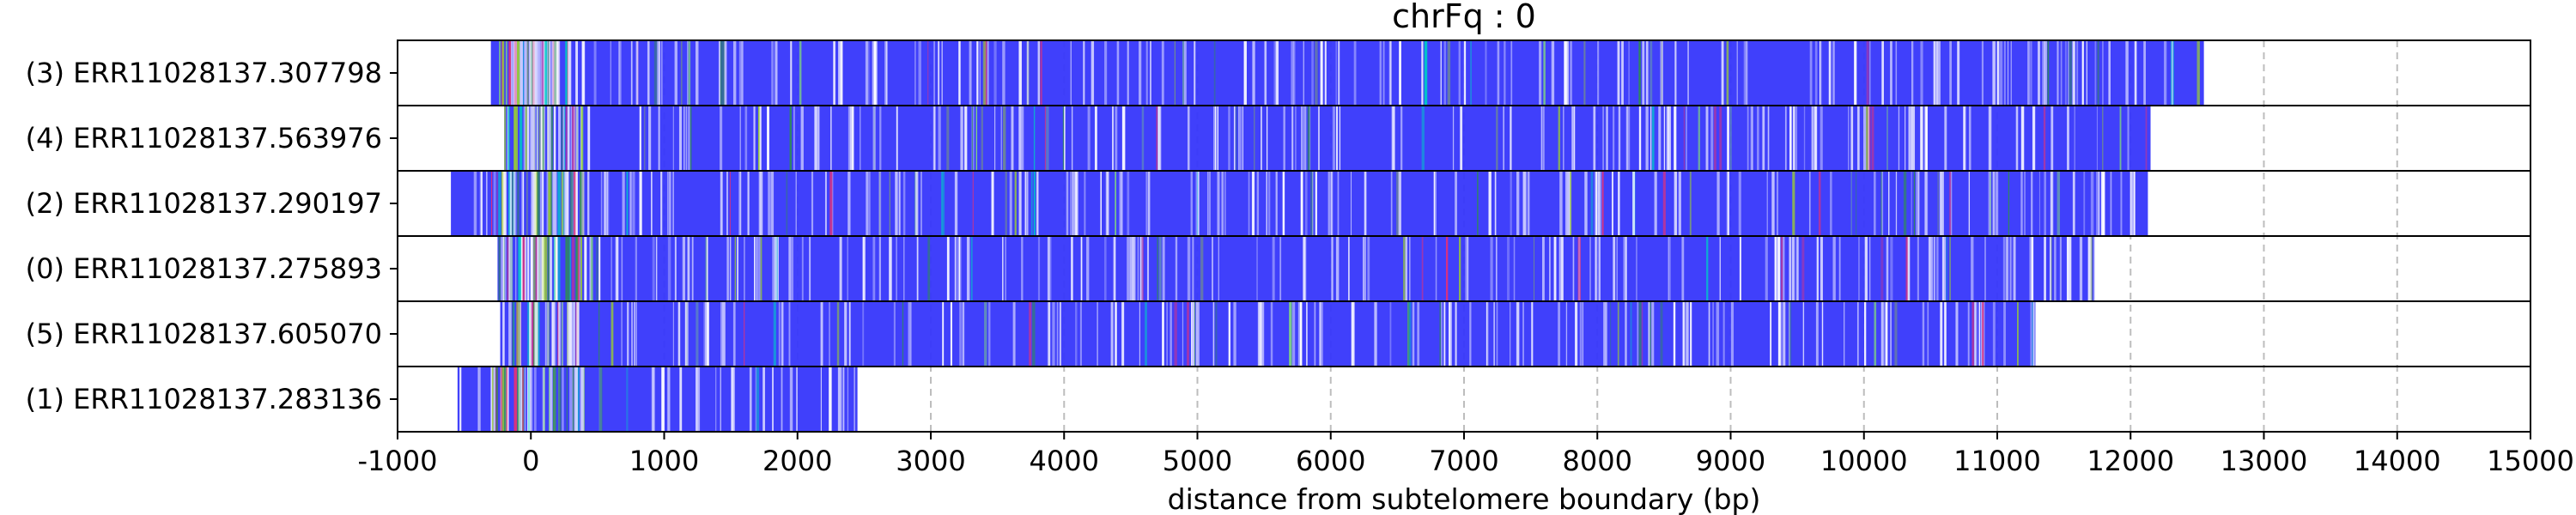 The width and height of the screenshot is (2576, 515). I want to click on row-label: (0) ERR11028137.275893, so click(204, 268).